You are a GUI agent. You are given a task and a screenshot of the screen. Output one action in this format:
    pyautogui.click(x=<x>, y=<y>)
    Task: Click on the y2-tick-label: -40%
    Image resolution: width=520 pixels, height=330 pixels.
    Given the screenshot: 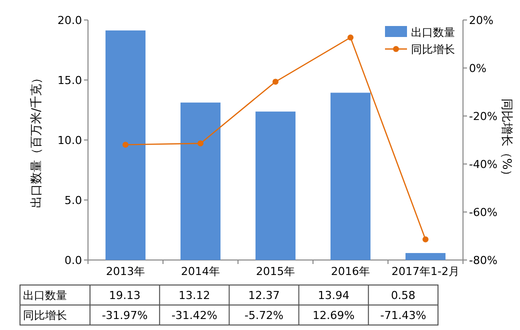 What is the action you would take?
    pyautogui.click(x=483, y=164)
    